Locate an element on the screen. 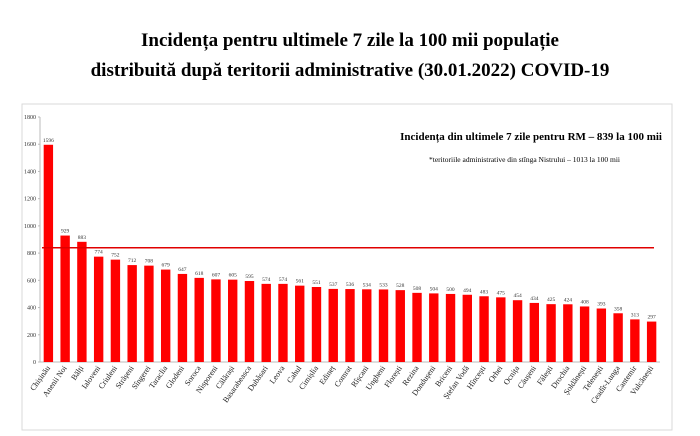 This screenshot has height=436, width=700. x-tick-label: Leova is located at coordinates (277, 375).